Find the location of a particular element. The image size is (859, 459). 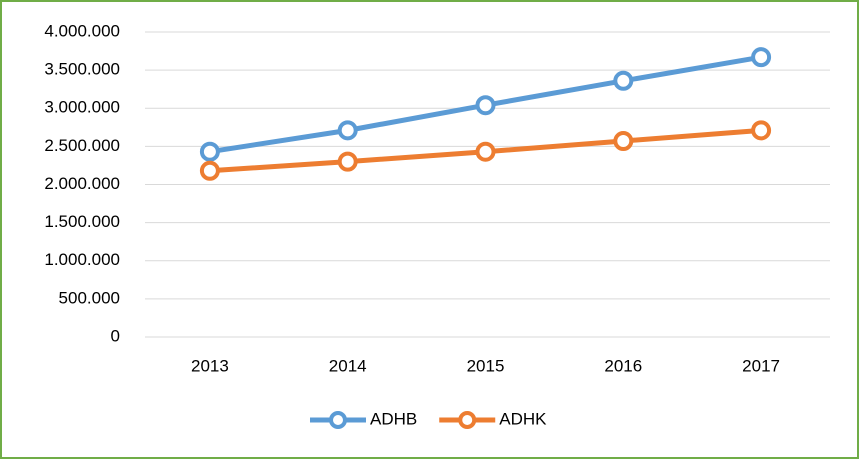

x-tick-label: 2016 is located at coordinates (623, 365).